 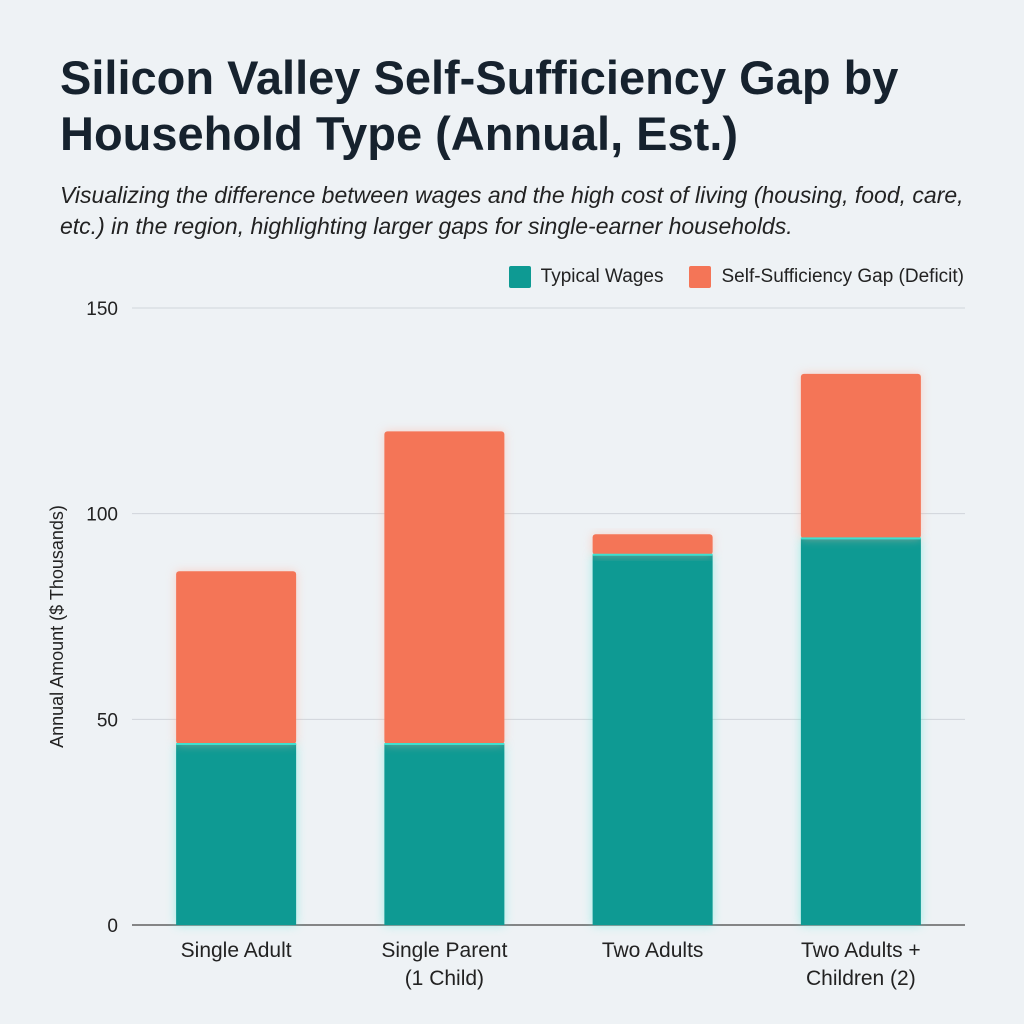 I want to click on legend-item-gap: Self-Sufficiency Gap (Deficit), so click(x=826, y=277).